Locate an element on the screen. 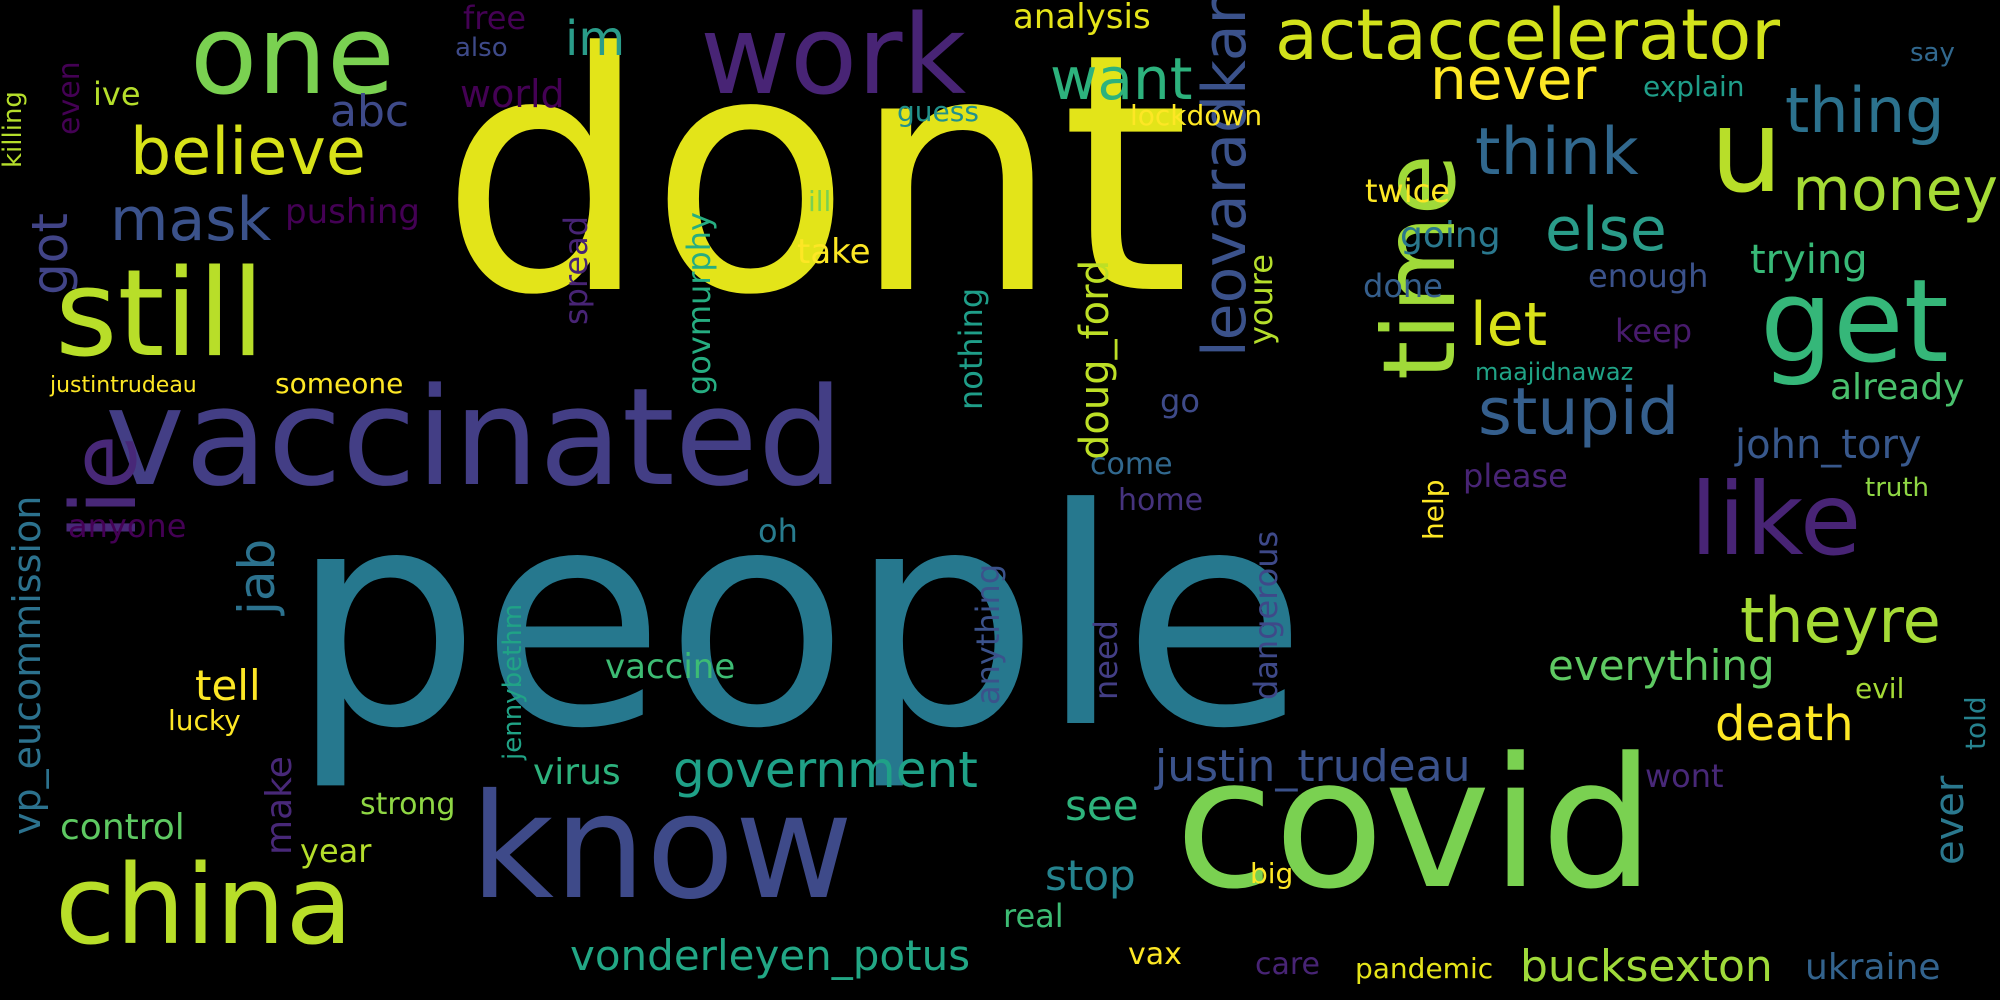  word-justintrudeau: justintrudeau is located at coordinates (123, 385).